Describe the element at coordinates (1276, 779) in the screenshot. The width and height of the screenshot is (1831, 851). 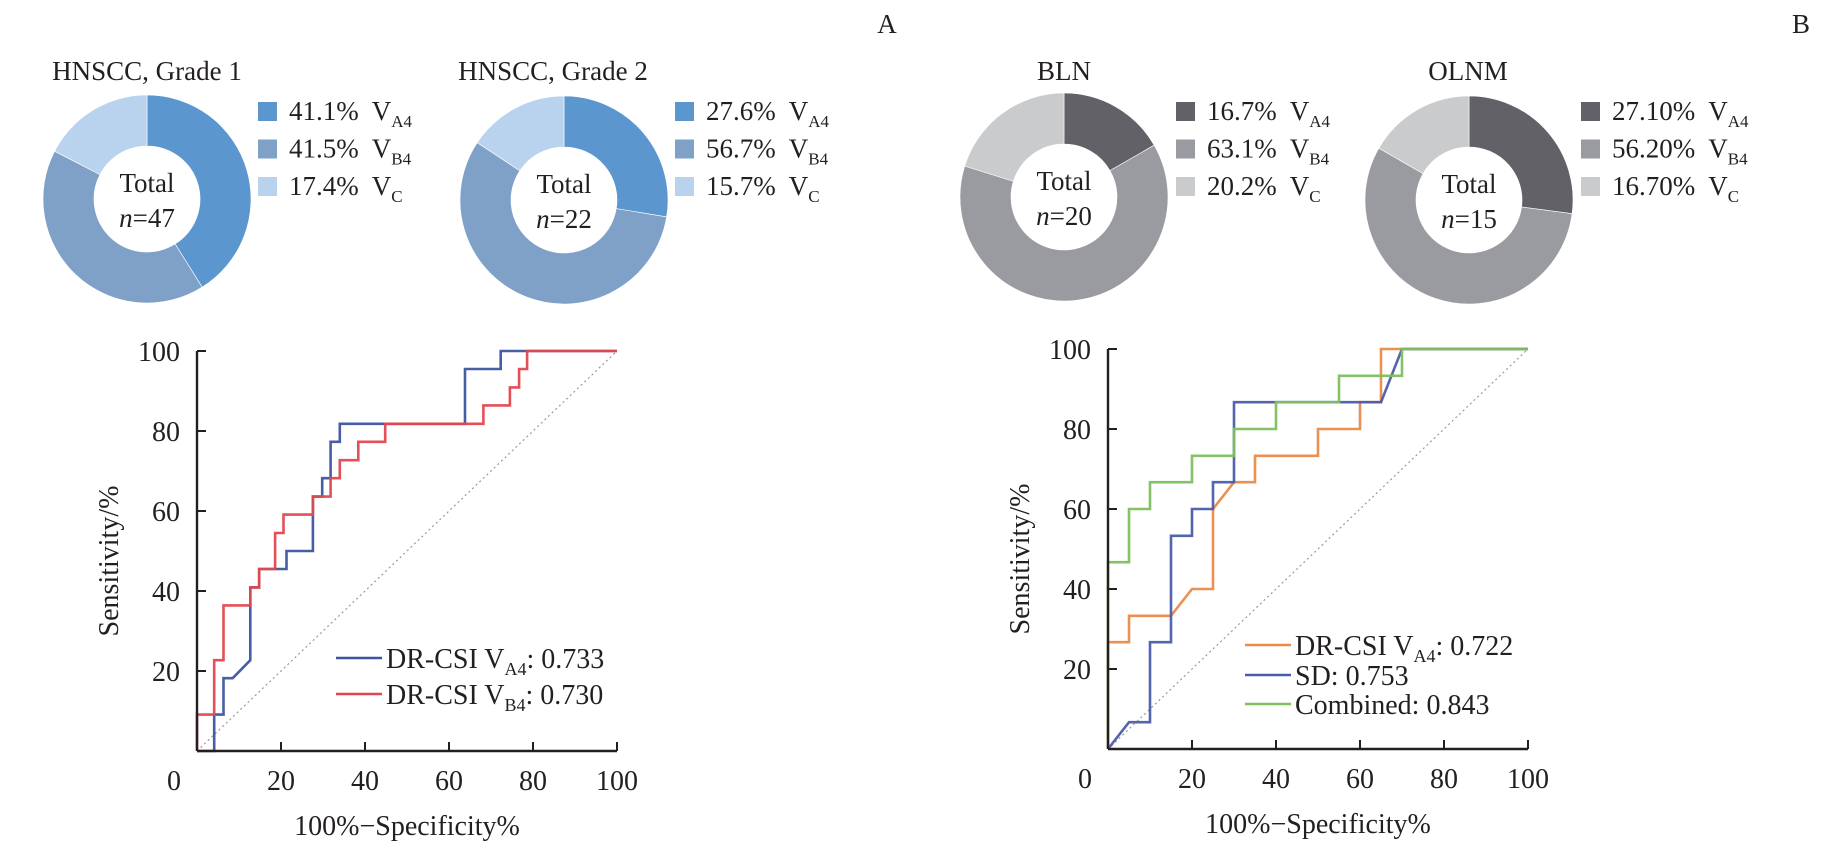
I see `x-tick-label: 40` at that location.